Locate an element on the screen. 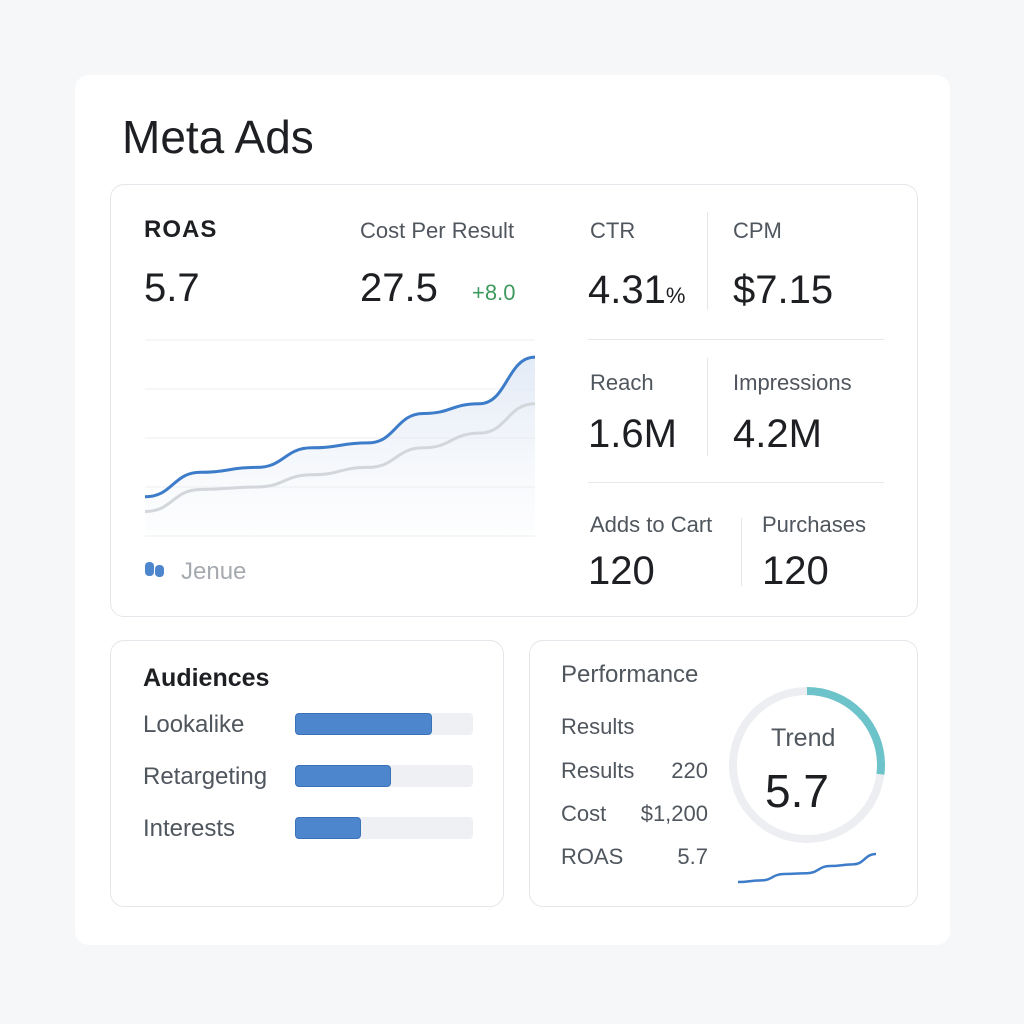 This screenshot has width=1024, height=1024. performance-title: Performance is located at coordinates (630, 674).